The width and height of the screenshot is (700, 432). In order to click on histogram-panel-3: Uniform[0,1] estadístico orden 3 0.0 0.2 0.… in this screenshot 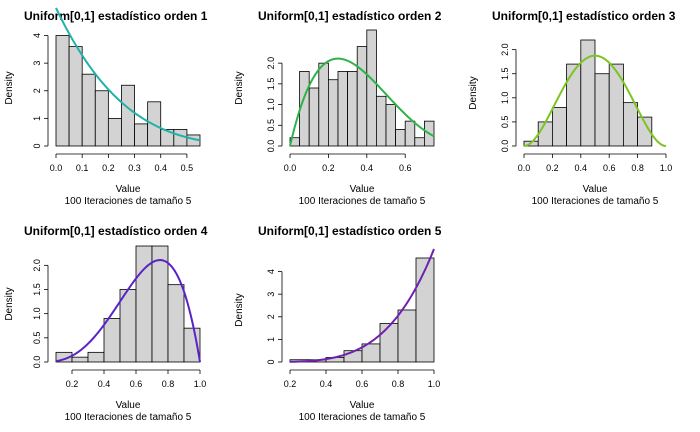, I will do `click(572, 108)`.